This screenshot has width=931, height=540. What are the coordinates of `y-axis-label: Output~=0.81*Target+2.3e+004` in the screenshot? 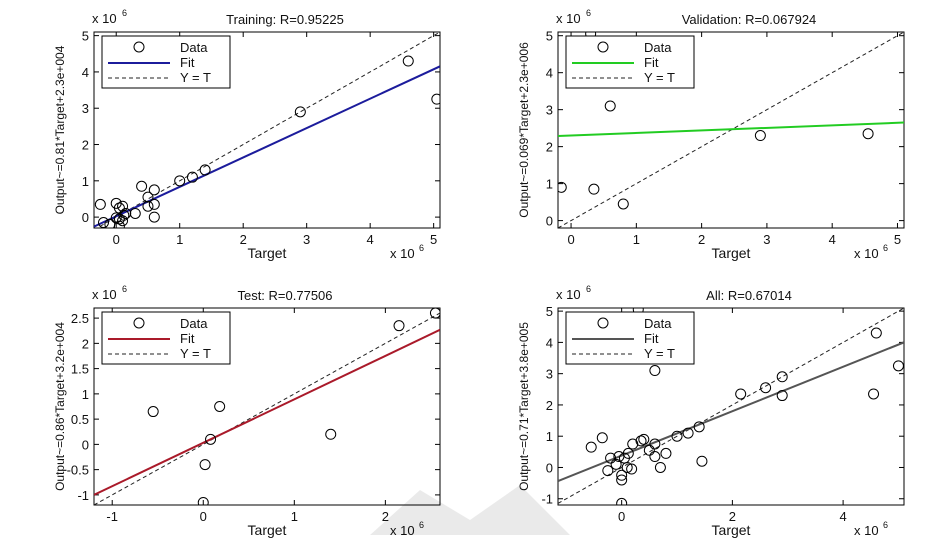 It's located at (60, 129).